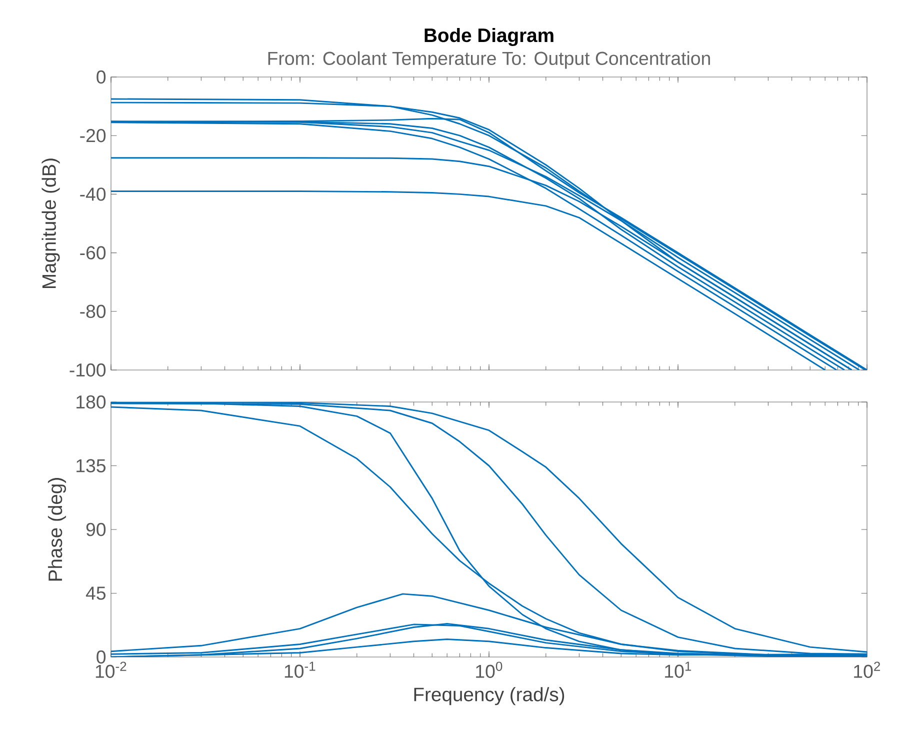  I want to click on y-tick-label: -80, so click(93, 311).